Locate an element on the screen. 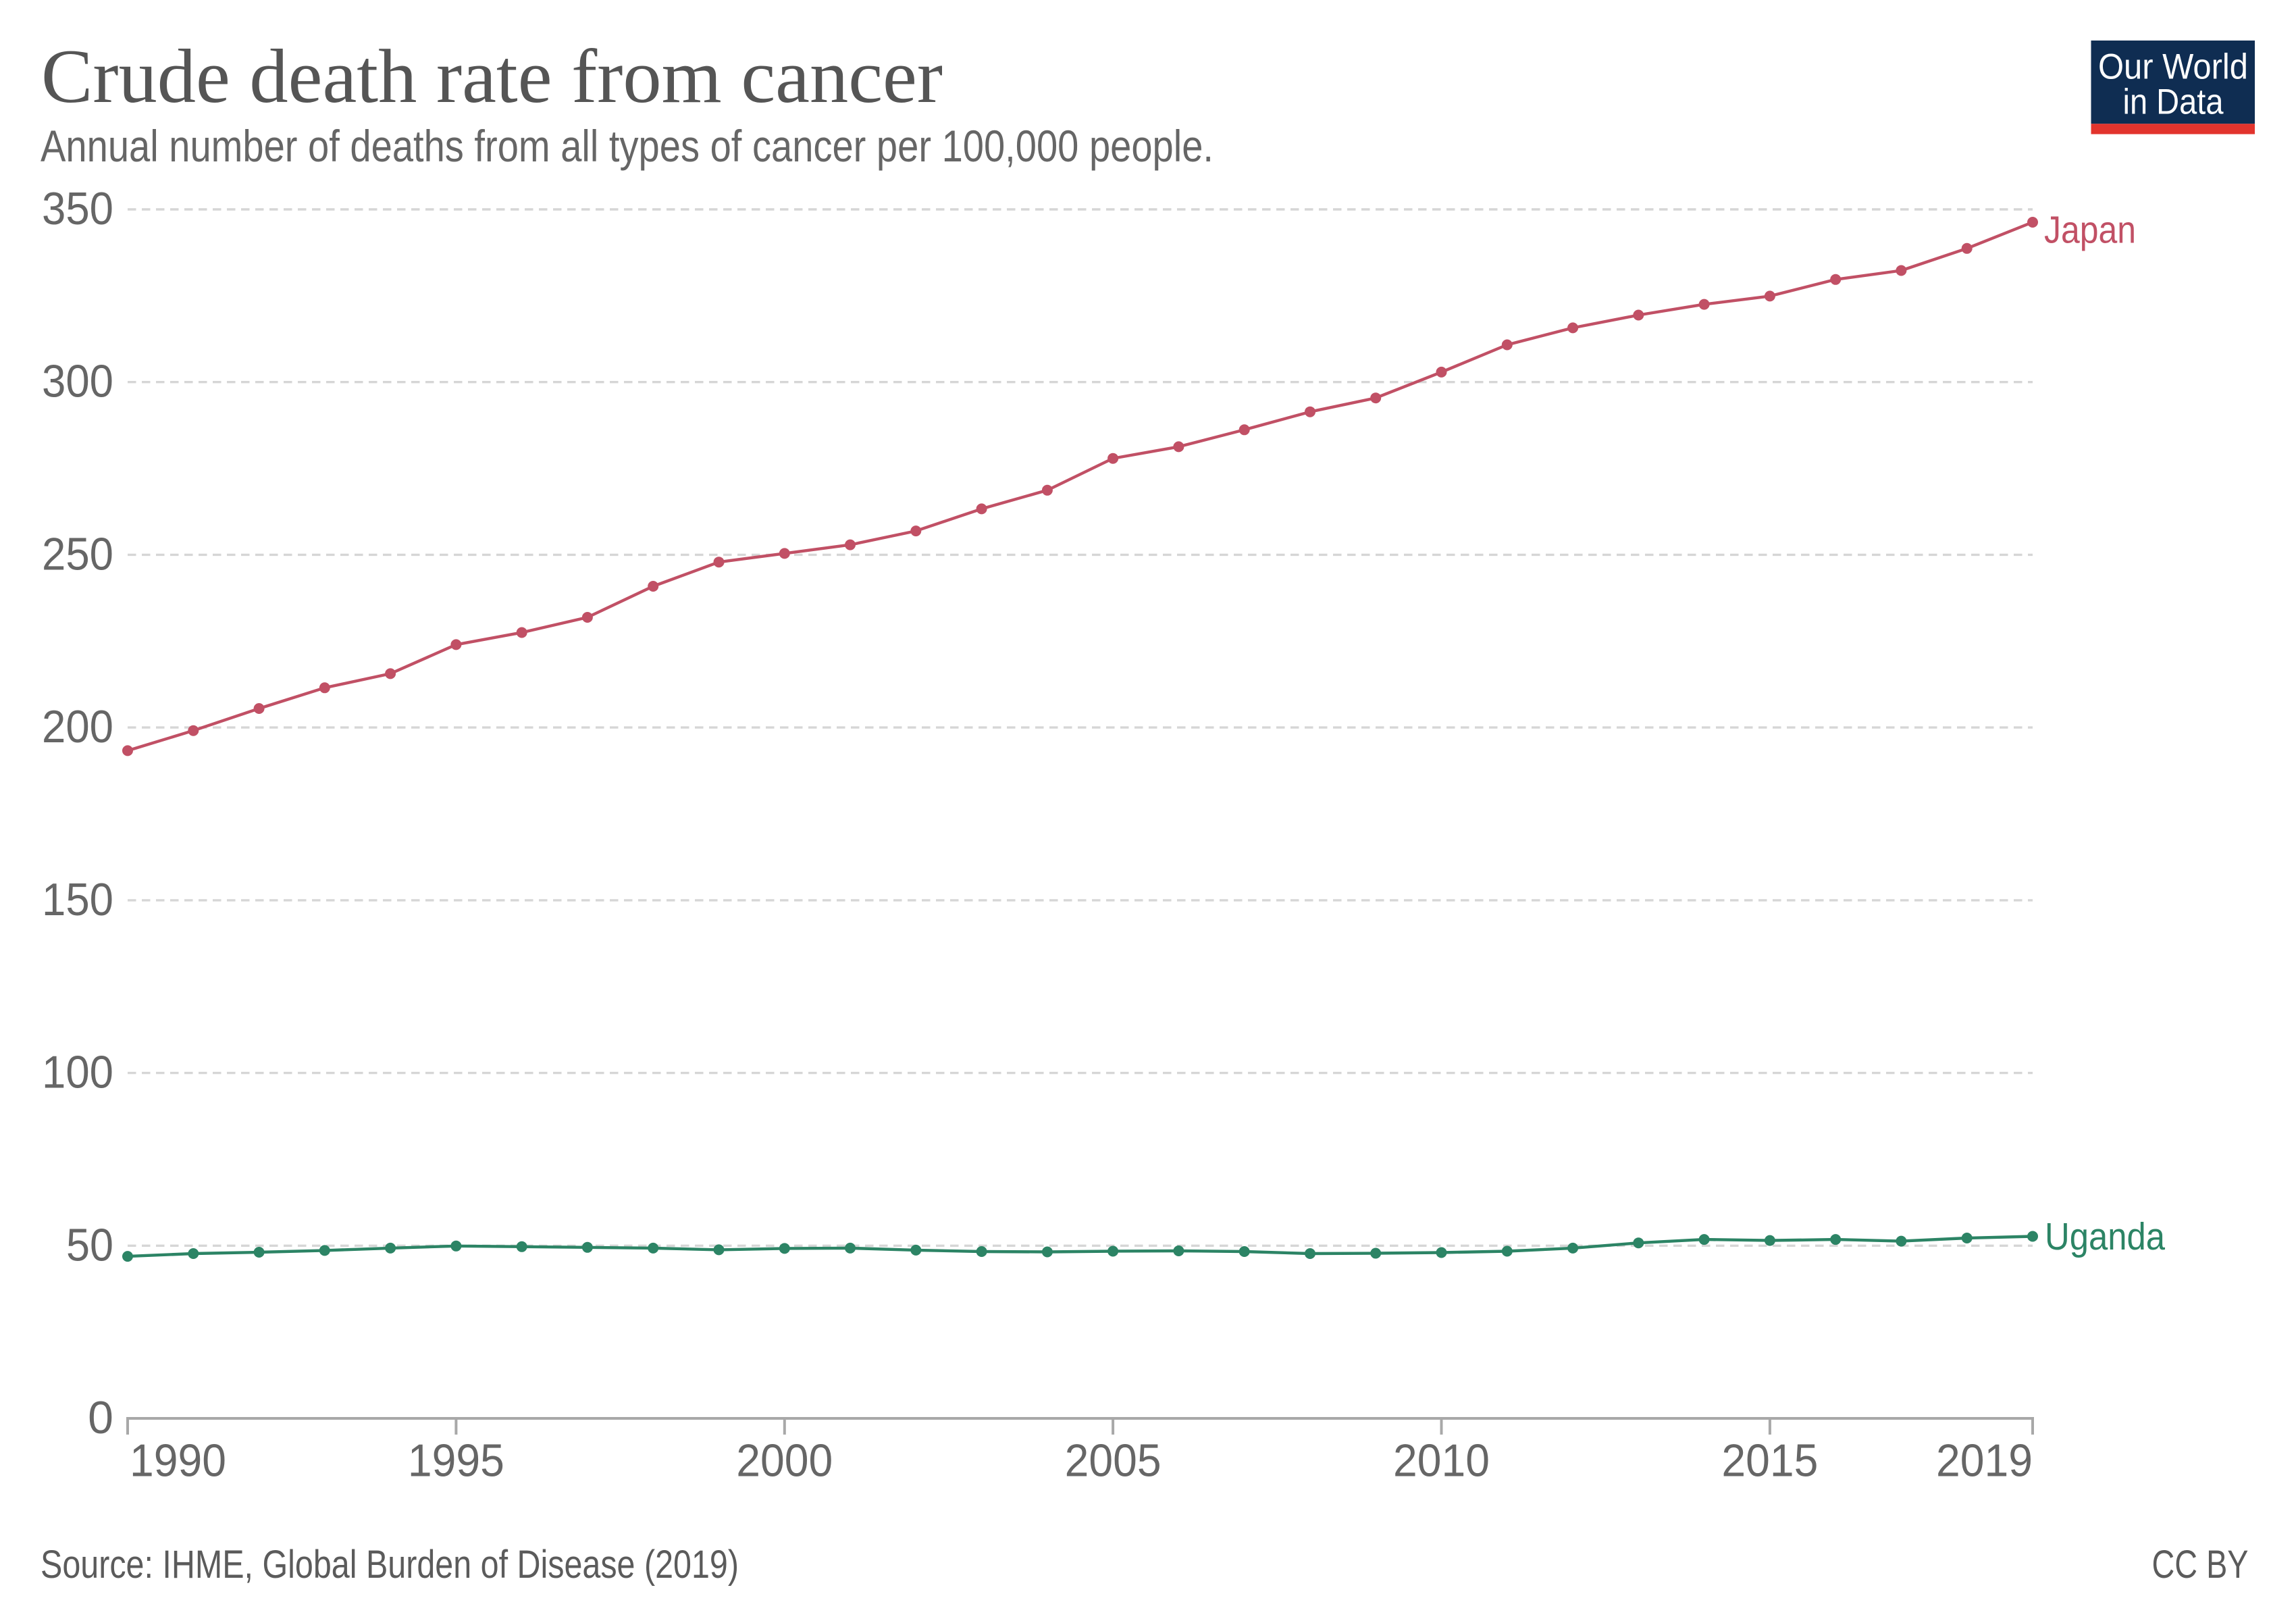 The height and width of the screenshot is (1621, 2296). svg-text: 1990 is located at coordinates (178, 1461).